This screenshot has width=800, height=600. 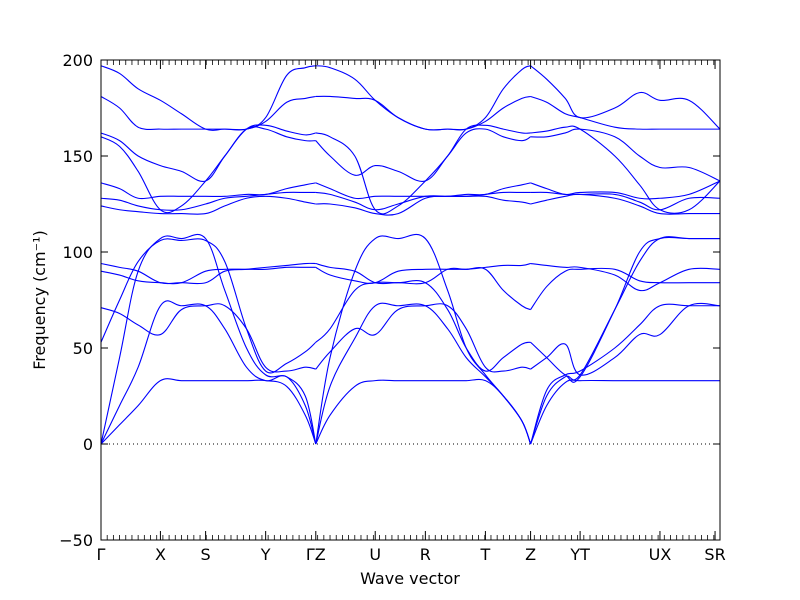 I want to click on x-tick-label: UX, so click(x=660, y=554).